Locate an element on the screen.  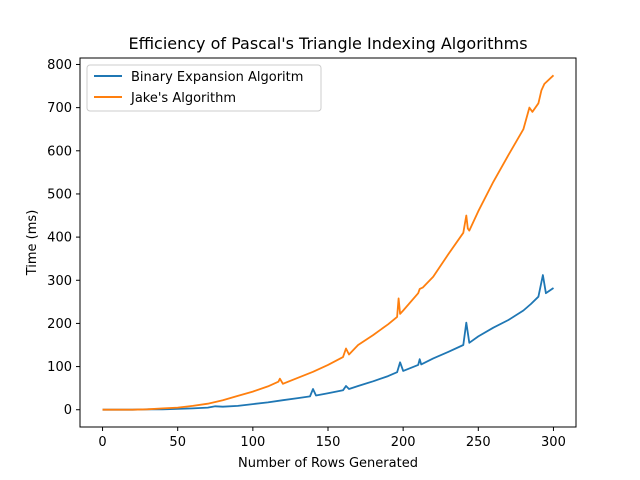
x-tick-label: 300 is located at coordinates (553, 442).